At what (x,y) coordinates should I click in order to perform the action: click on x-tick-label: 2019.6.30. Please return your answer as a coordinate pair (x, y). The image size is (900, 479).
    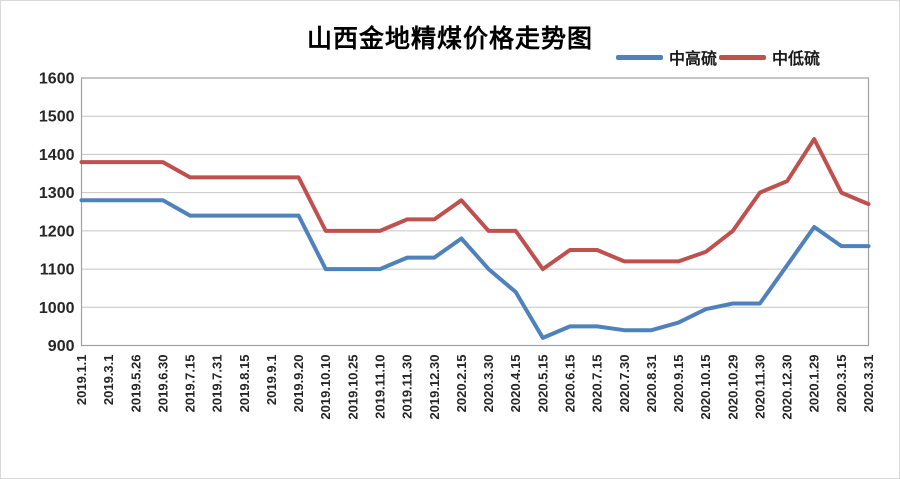
    Looking at the image, I should click on (162, 384).